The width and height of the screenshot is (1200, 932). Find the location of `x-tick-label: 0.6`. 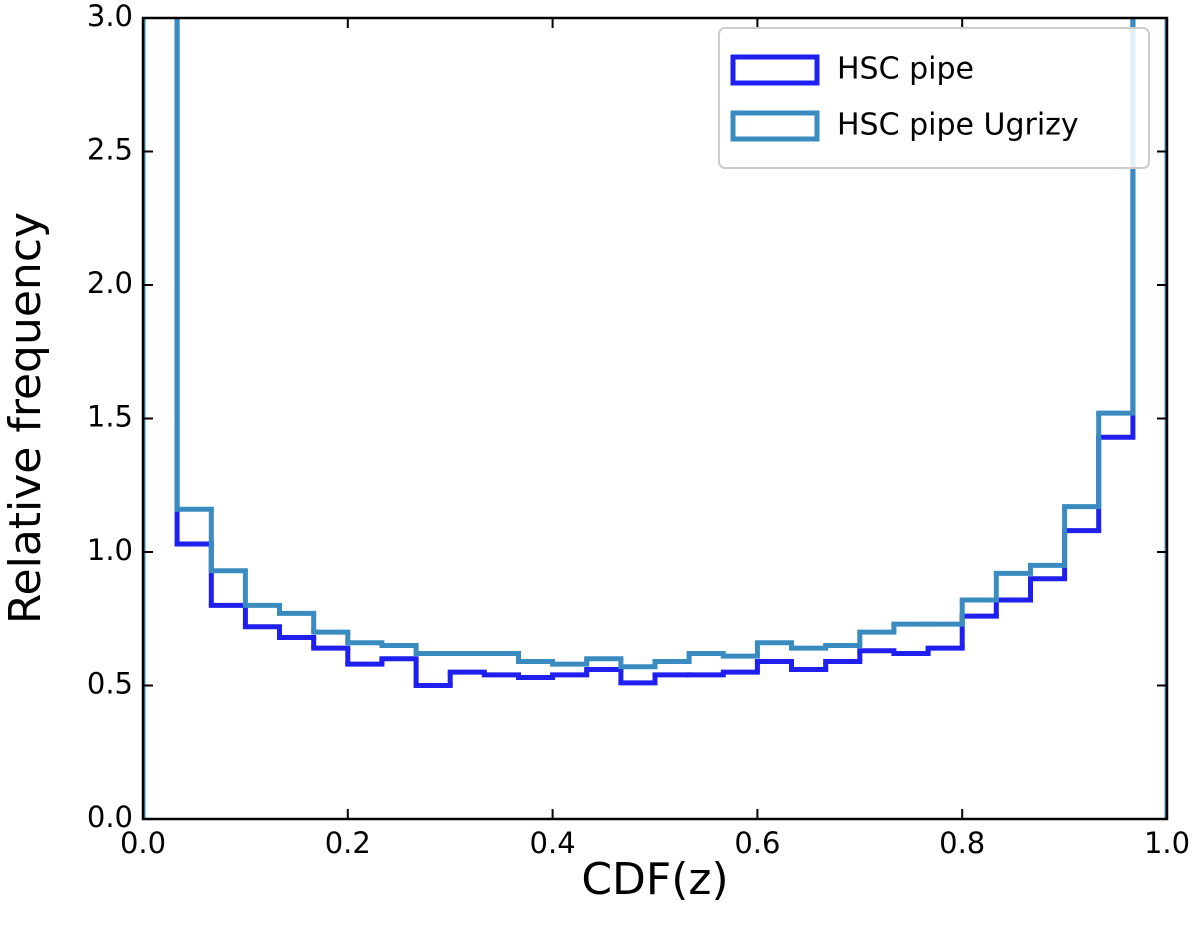

x-tick-label: 0.6 is located at coordinates (757, 843).